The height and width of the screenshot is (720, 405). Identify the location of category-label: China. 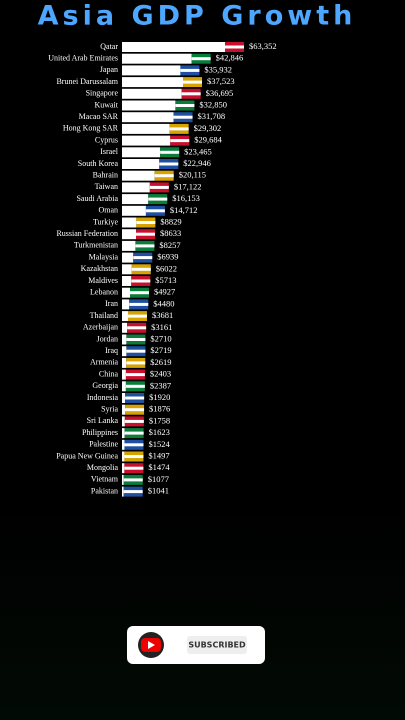
(109, 373).